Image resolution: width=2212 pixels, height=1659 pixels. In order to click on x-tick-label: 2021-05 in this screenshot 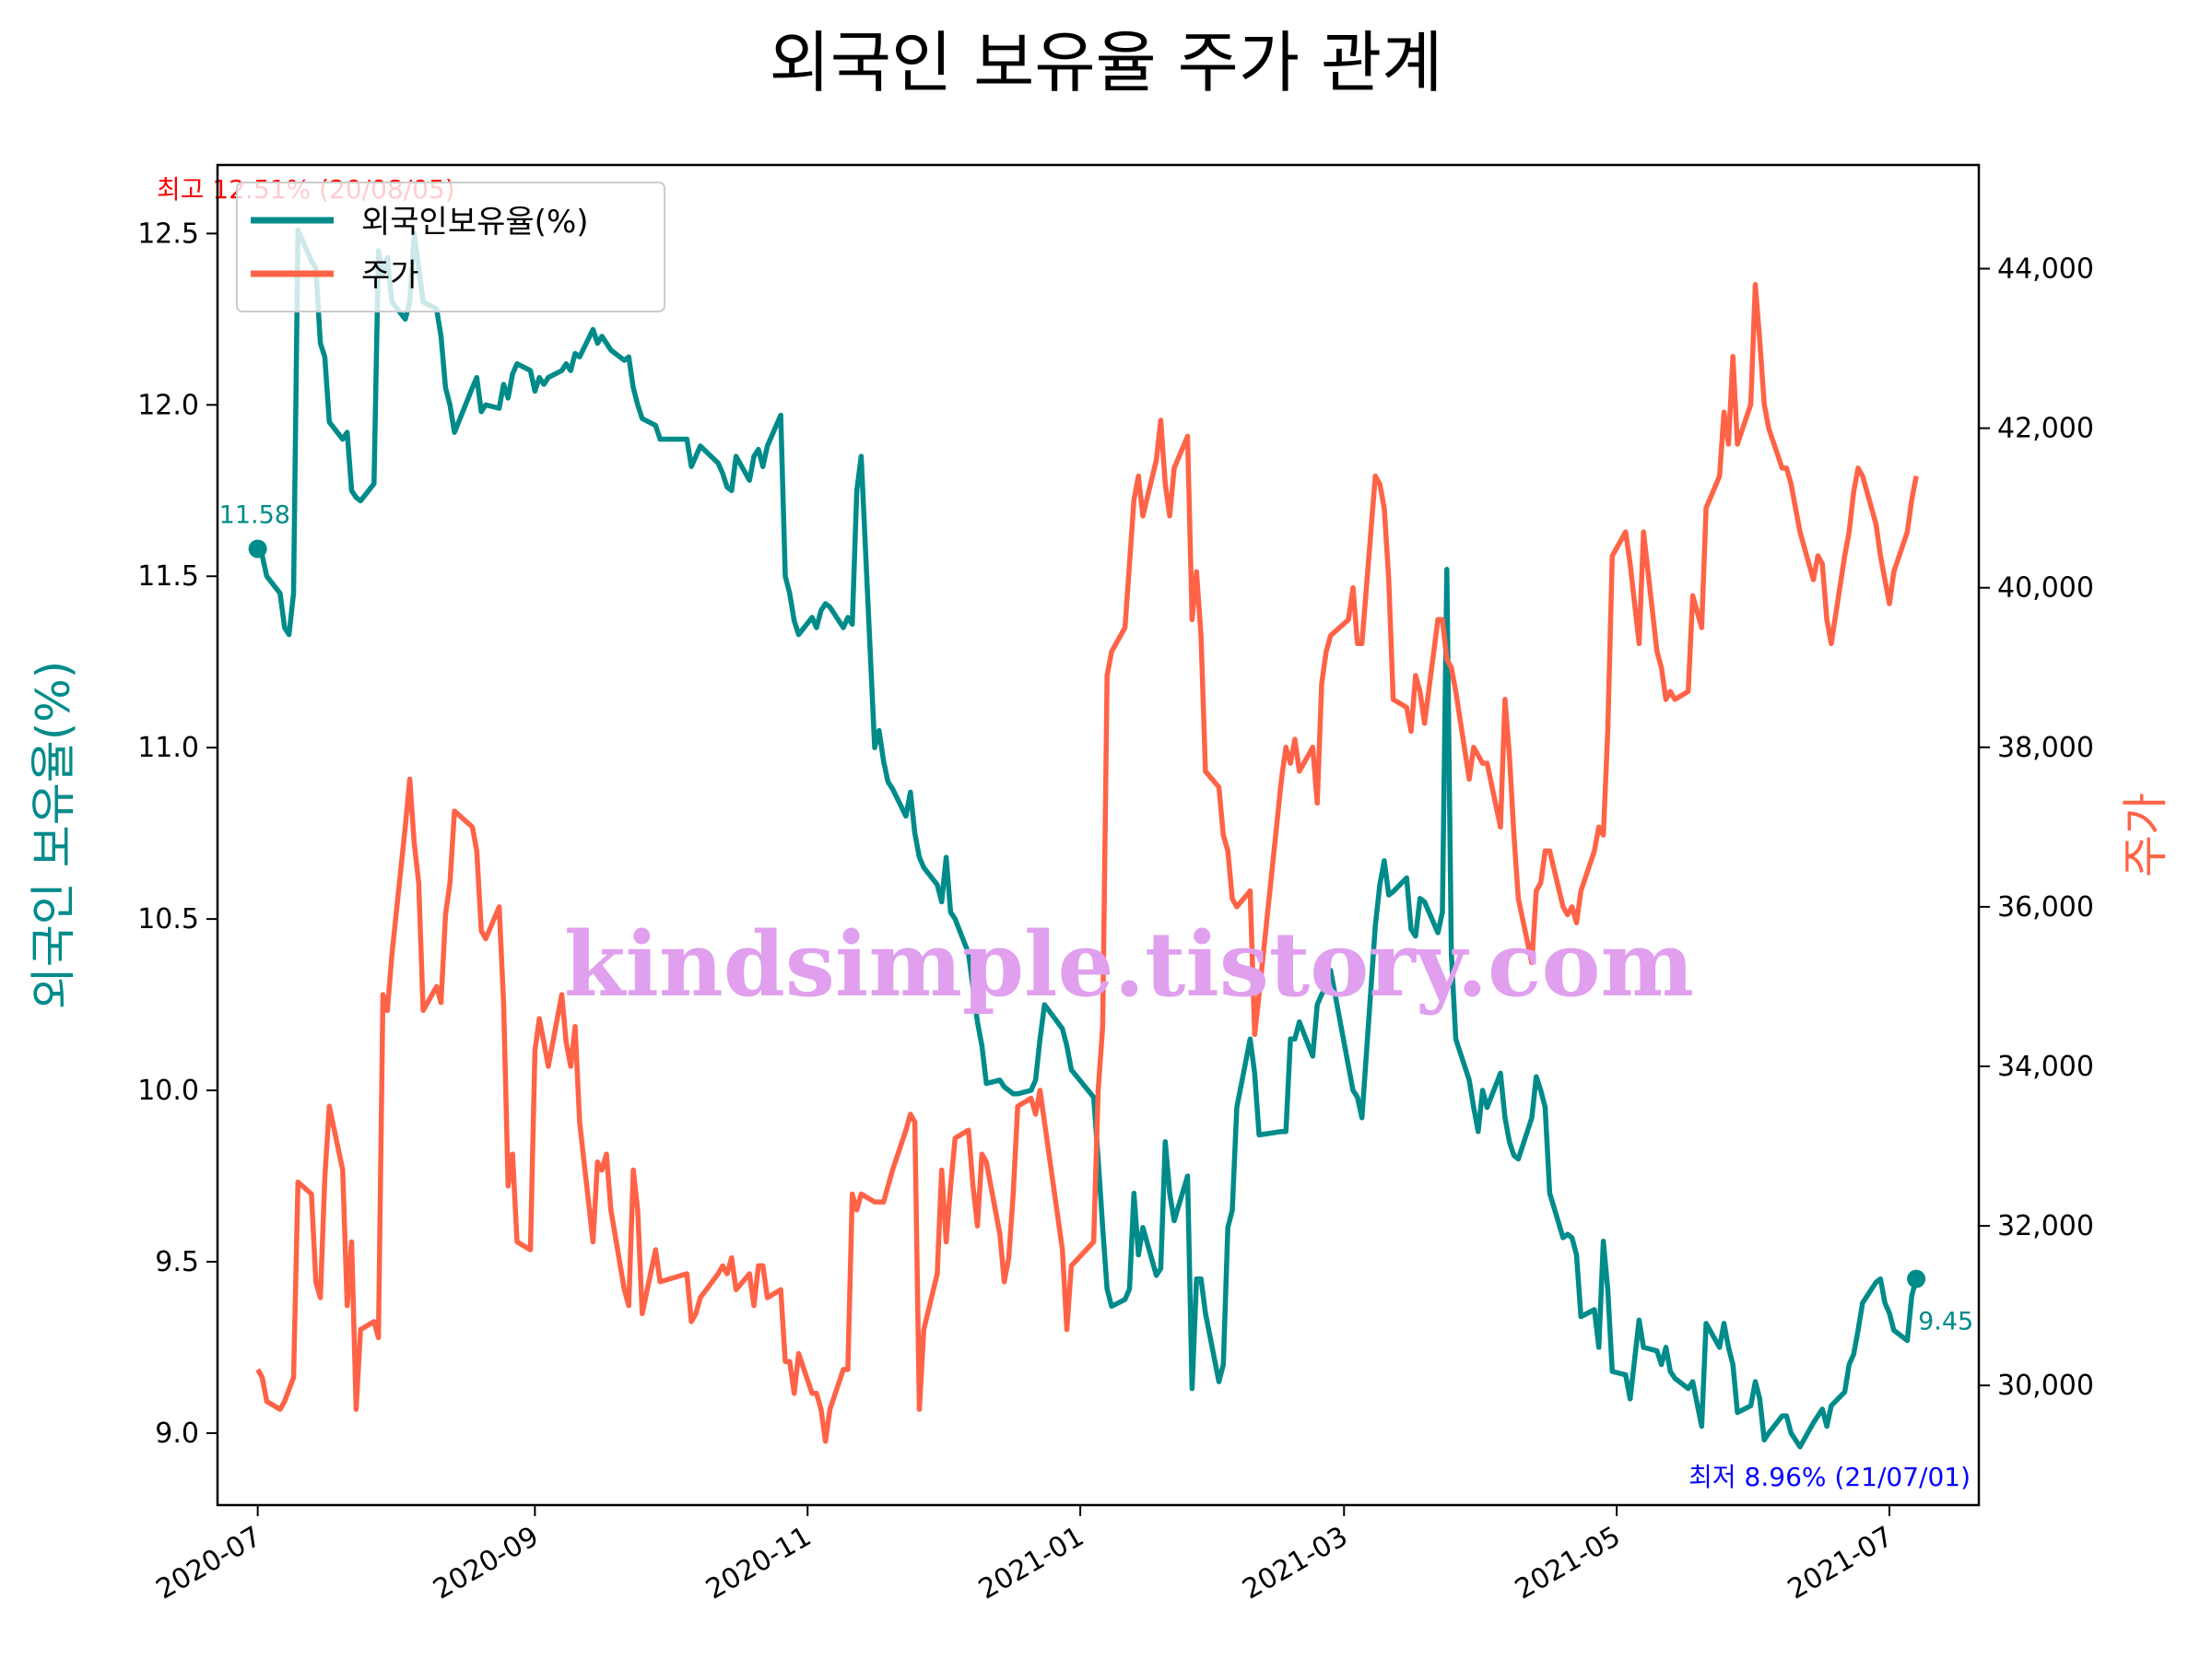, I will do `click(1568, 1563)`.